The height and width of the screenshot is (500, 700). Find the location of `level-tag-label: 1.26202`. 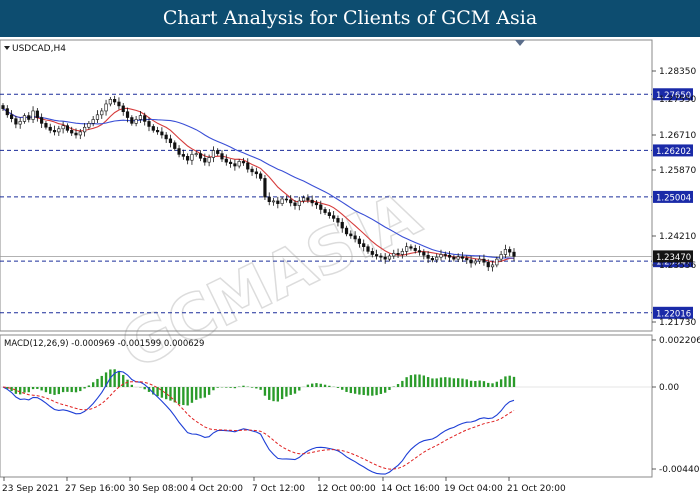

level-tag-label: 1.26202 is located at coordinates (673, 152).